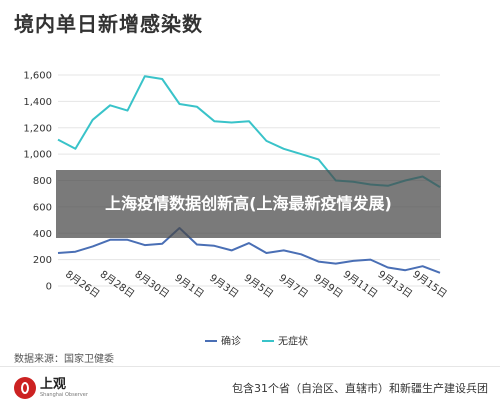 Image resolution: width=500 pixels, height=410 pixels. What do you see at coordinates (64, 359) in the screenshot?
I see `data-source: 数据来源：国家卫健委` at bounding box center [64, 359].